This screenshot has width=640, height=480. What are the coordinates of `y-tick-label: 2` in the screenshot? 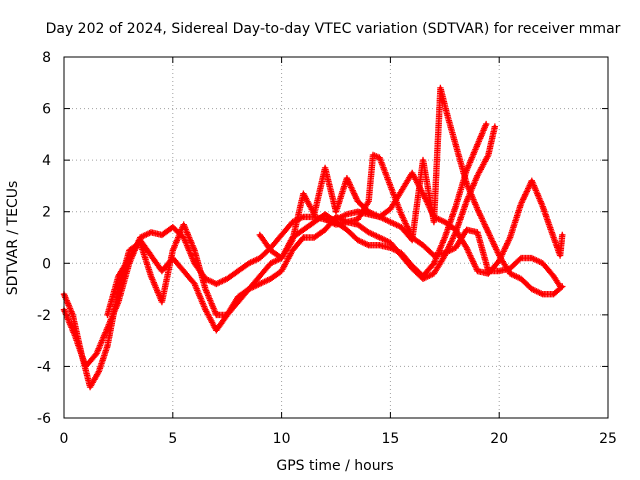 It's located at (46, 213).